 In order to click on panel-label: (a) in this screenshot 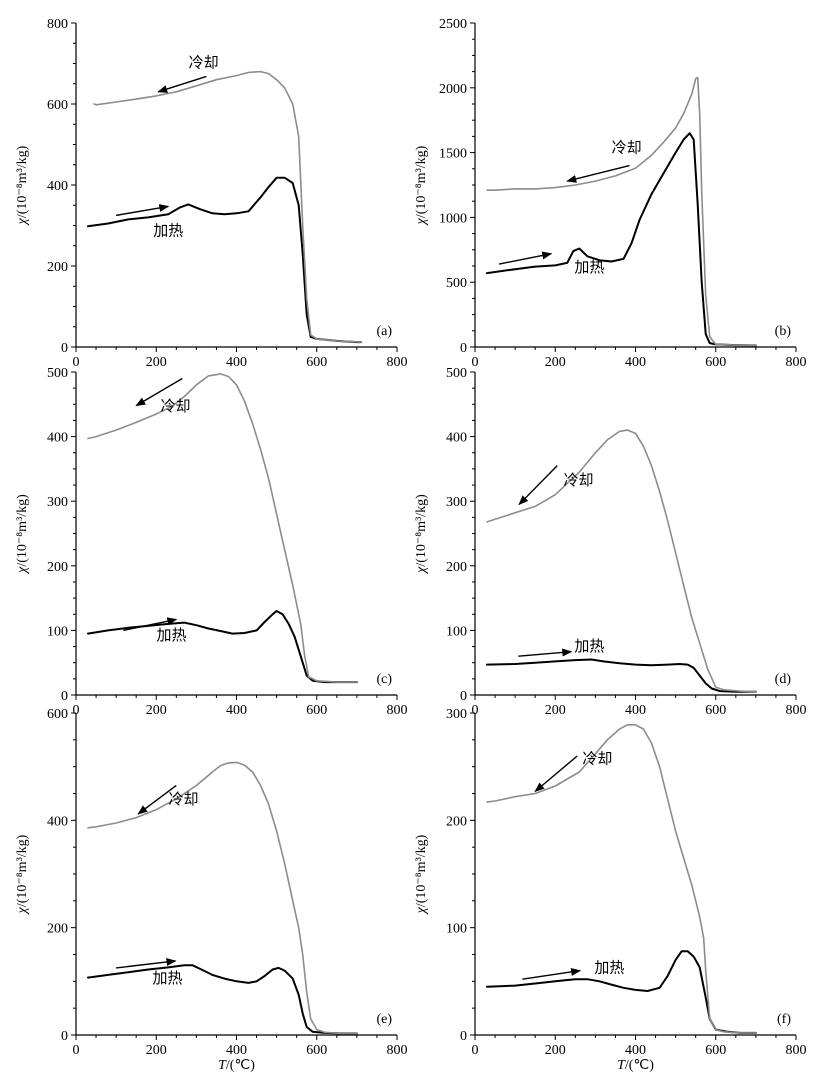, I will do `click(384, 331)`.